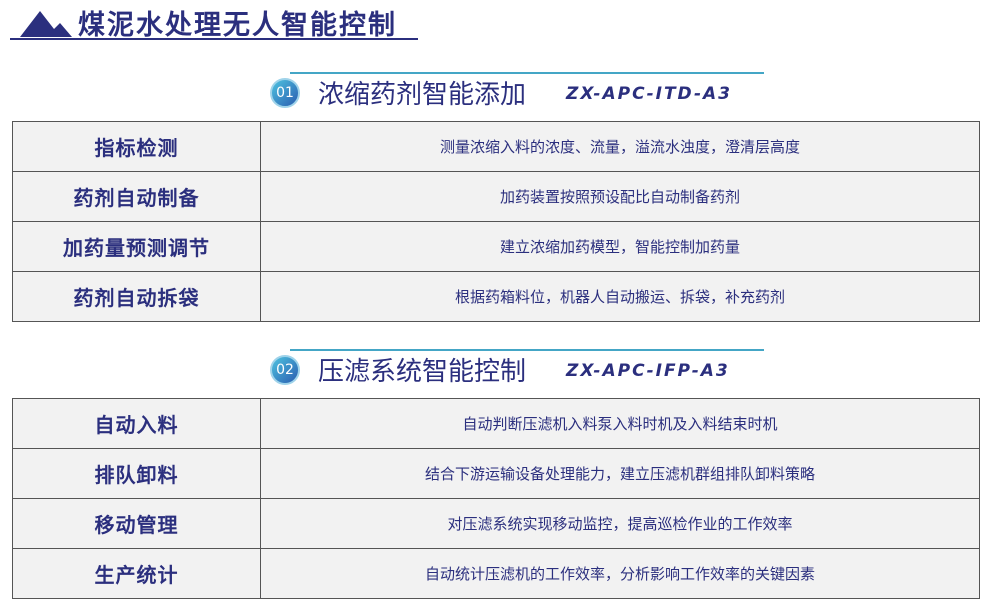 The width and height of the screenshot is (999, 612). Describe the element at coordinates (46, 24) in the screenshot. I see `mountain-logo-icon` at that location.